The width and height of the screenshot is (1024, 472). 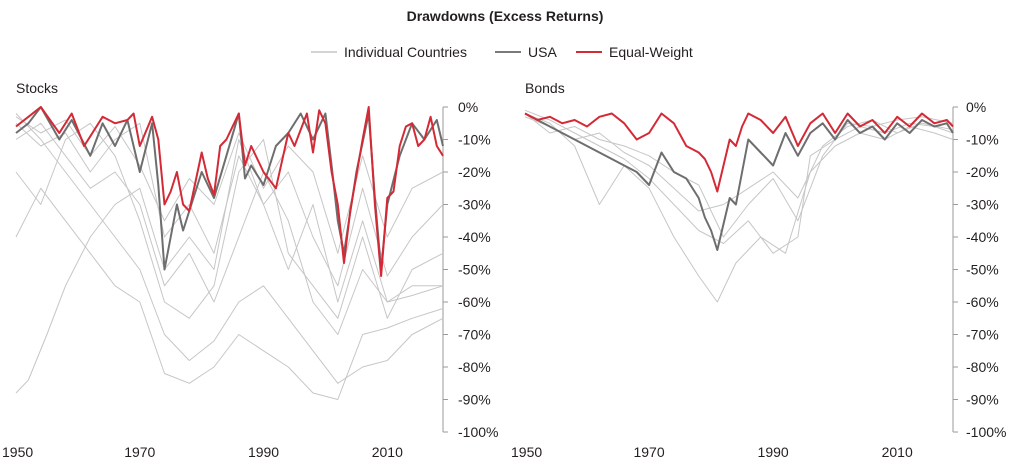 What do you see at coordinates (651, 52) in the screenshot?
I see `legend-label-equal-weight: Equal-Weight` at bounding box center [651, 52].